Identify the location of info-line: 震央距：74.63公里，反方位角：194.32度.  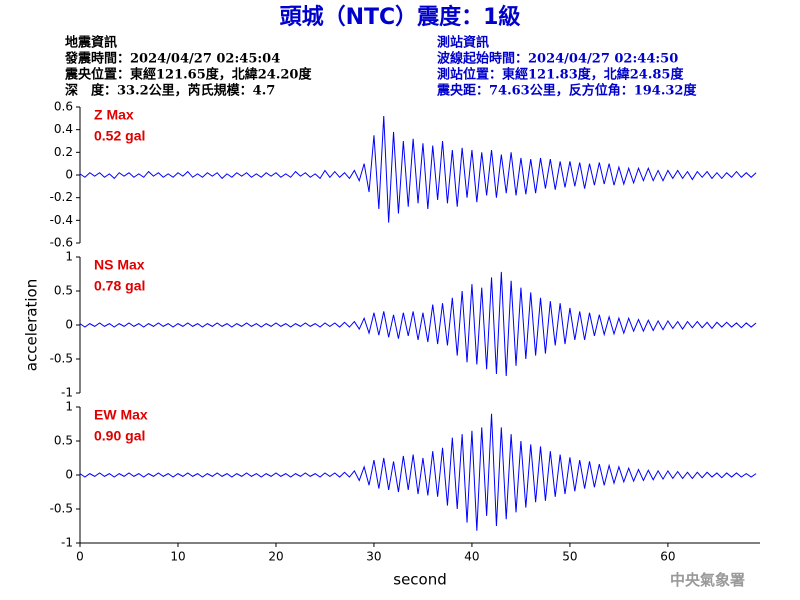
(566, 91).